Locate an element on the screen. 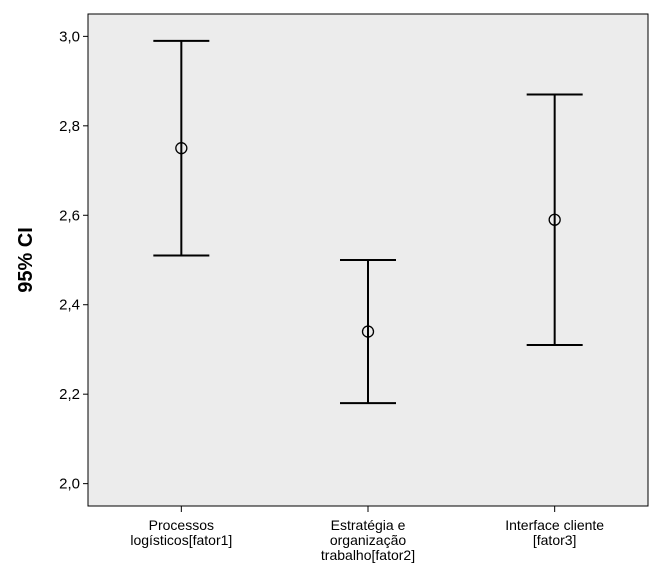  x-tick-label-line: logísticos[fator1] is located at coordinates (181, 540).